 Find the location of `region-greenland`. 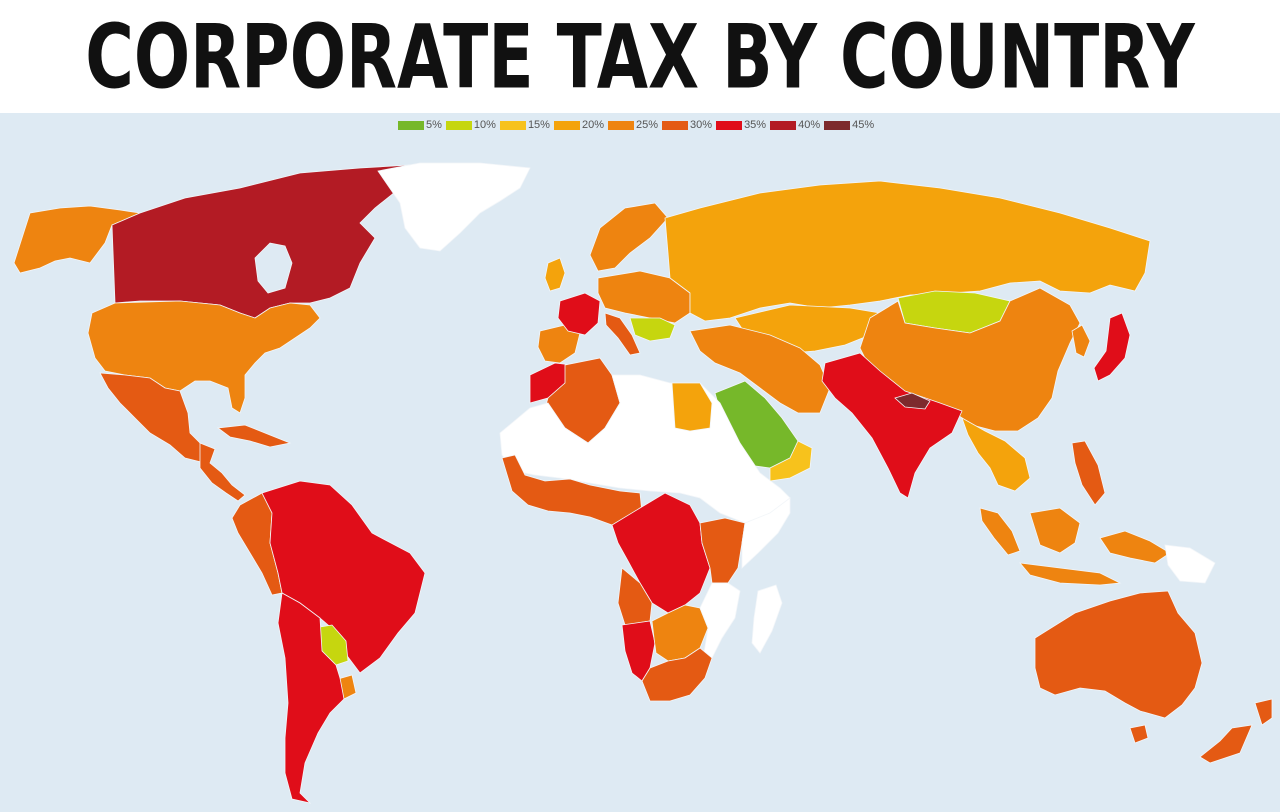

region-greenland is located at coordinates (454, 207).